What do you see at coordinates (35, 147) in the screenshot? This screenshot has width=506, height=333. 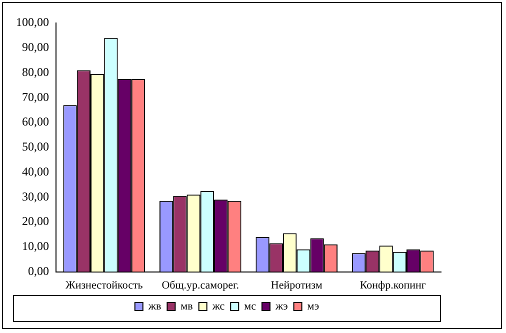 I see `y-tick-label: 50,00` at bounding box center [35, 147].